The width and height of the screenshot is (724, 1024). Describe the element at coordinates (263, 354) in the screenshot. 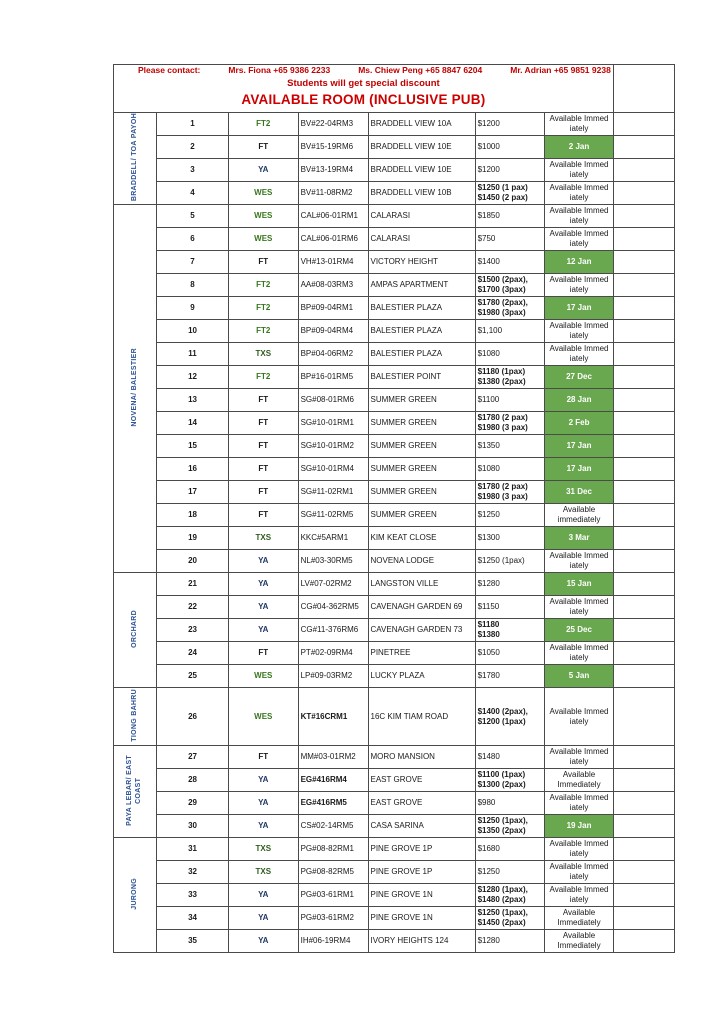

I see `room-type: TXS` at that location.